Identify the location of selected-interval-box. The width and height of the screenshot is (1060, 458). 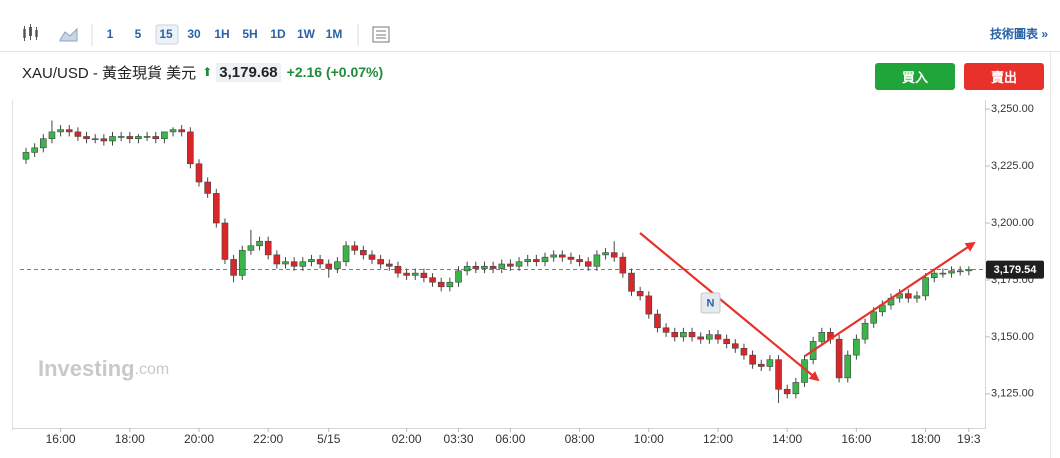
(167, 34).